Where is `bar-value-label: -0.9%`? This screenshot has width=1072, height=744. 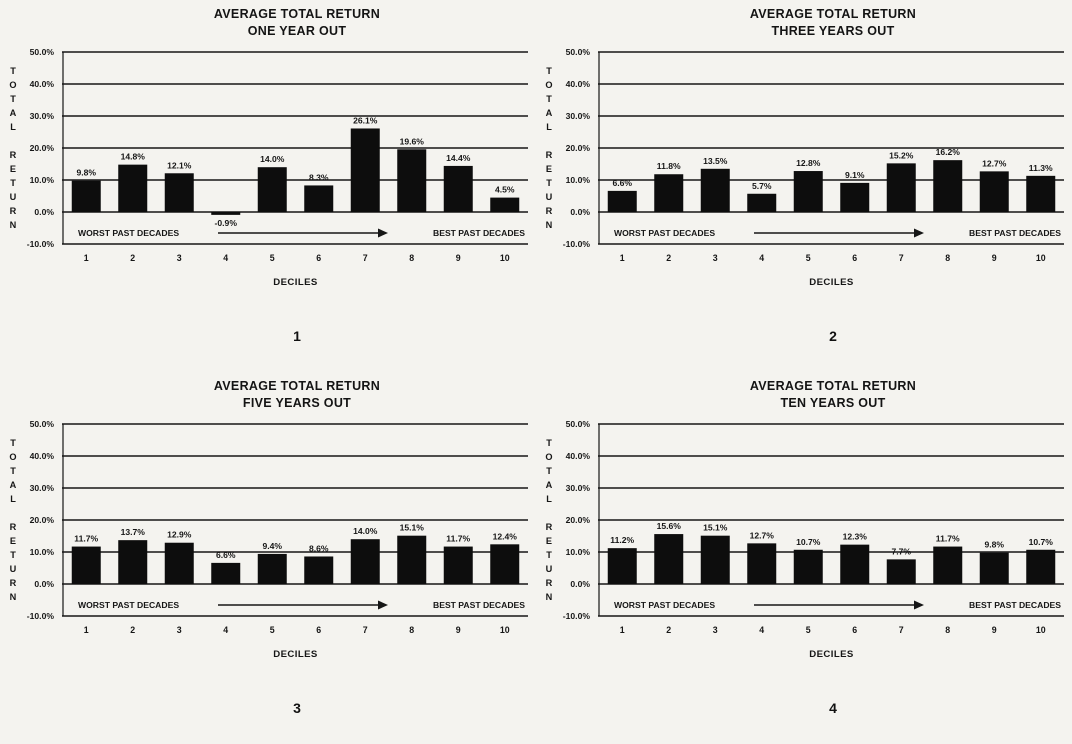 bar-value-label: -0.9% is located at coordinates (226, 223).